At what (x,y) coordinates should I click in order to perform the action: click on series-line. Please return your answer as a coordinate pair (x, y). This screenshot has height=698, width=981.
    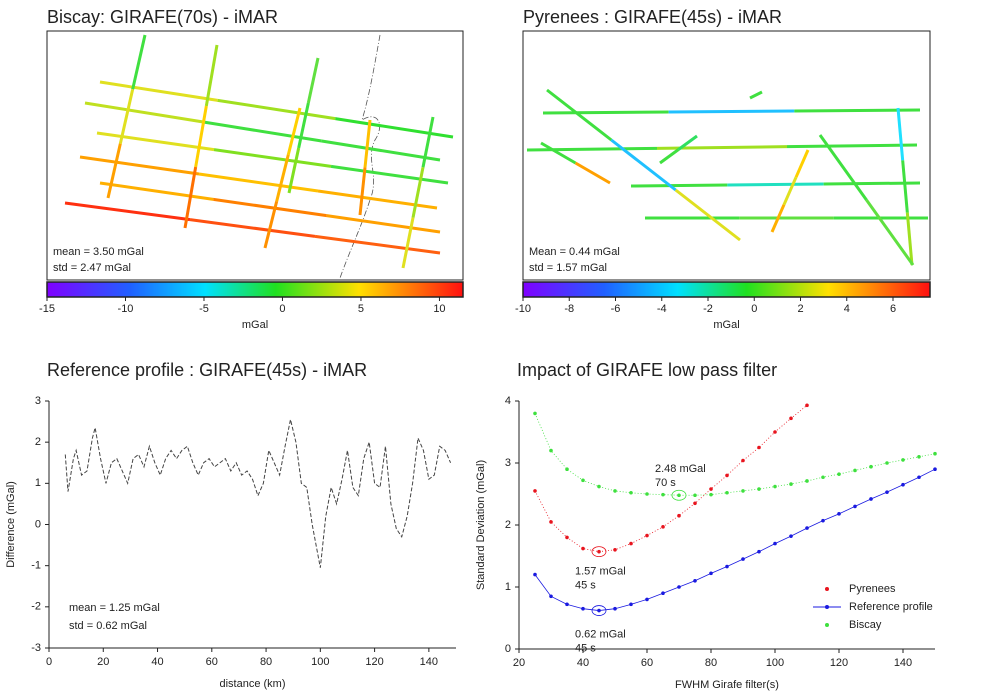
    Looking at the image, I should click on (735, 454).